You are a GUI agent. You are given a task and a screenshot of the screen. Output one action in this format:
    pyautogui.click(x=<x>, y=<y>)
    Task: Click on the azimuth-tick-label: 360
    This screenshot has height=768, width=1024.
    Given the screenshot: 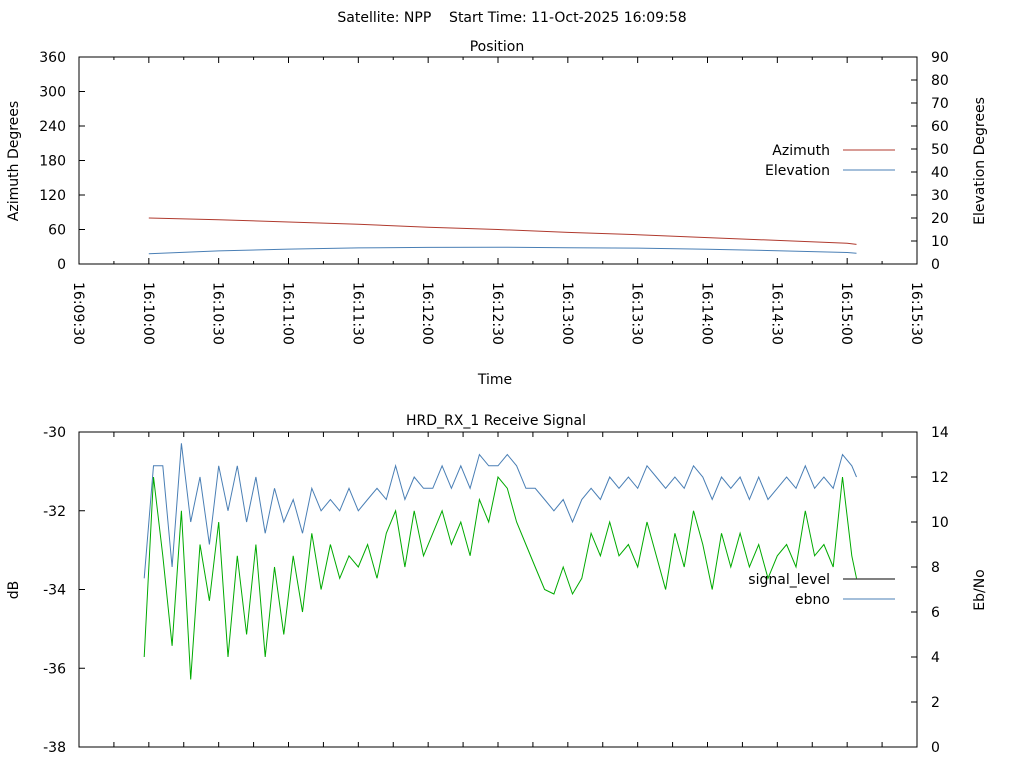 What is the action you would take?
    pyautogui.click(x=52, y=58)
    